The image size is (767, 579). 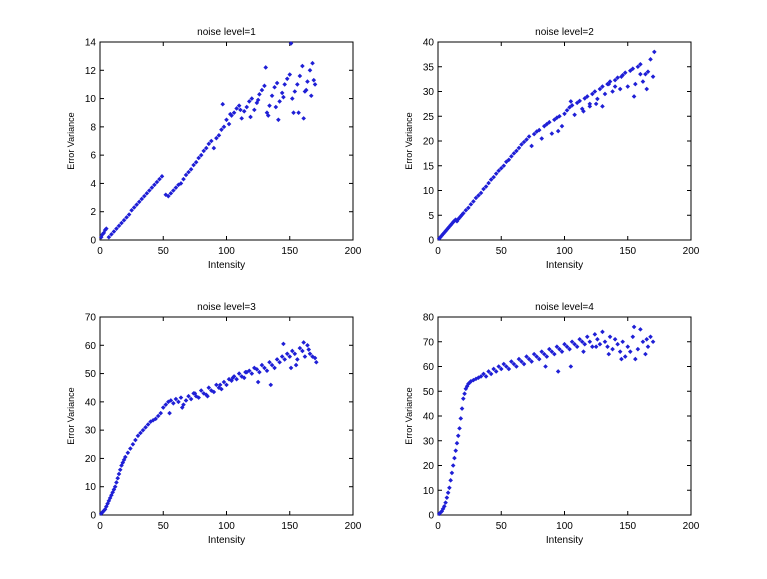 What do you see at coordinates (353, 526) in the screenshot?
I see `x-tick-label: 200` at bounding box center [353, 526].